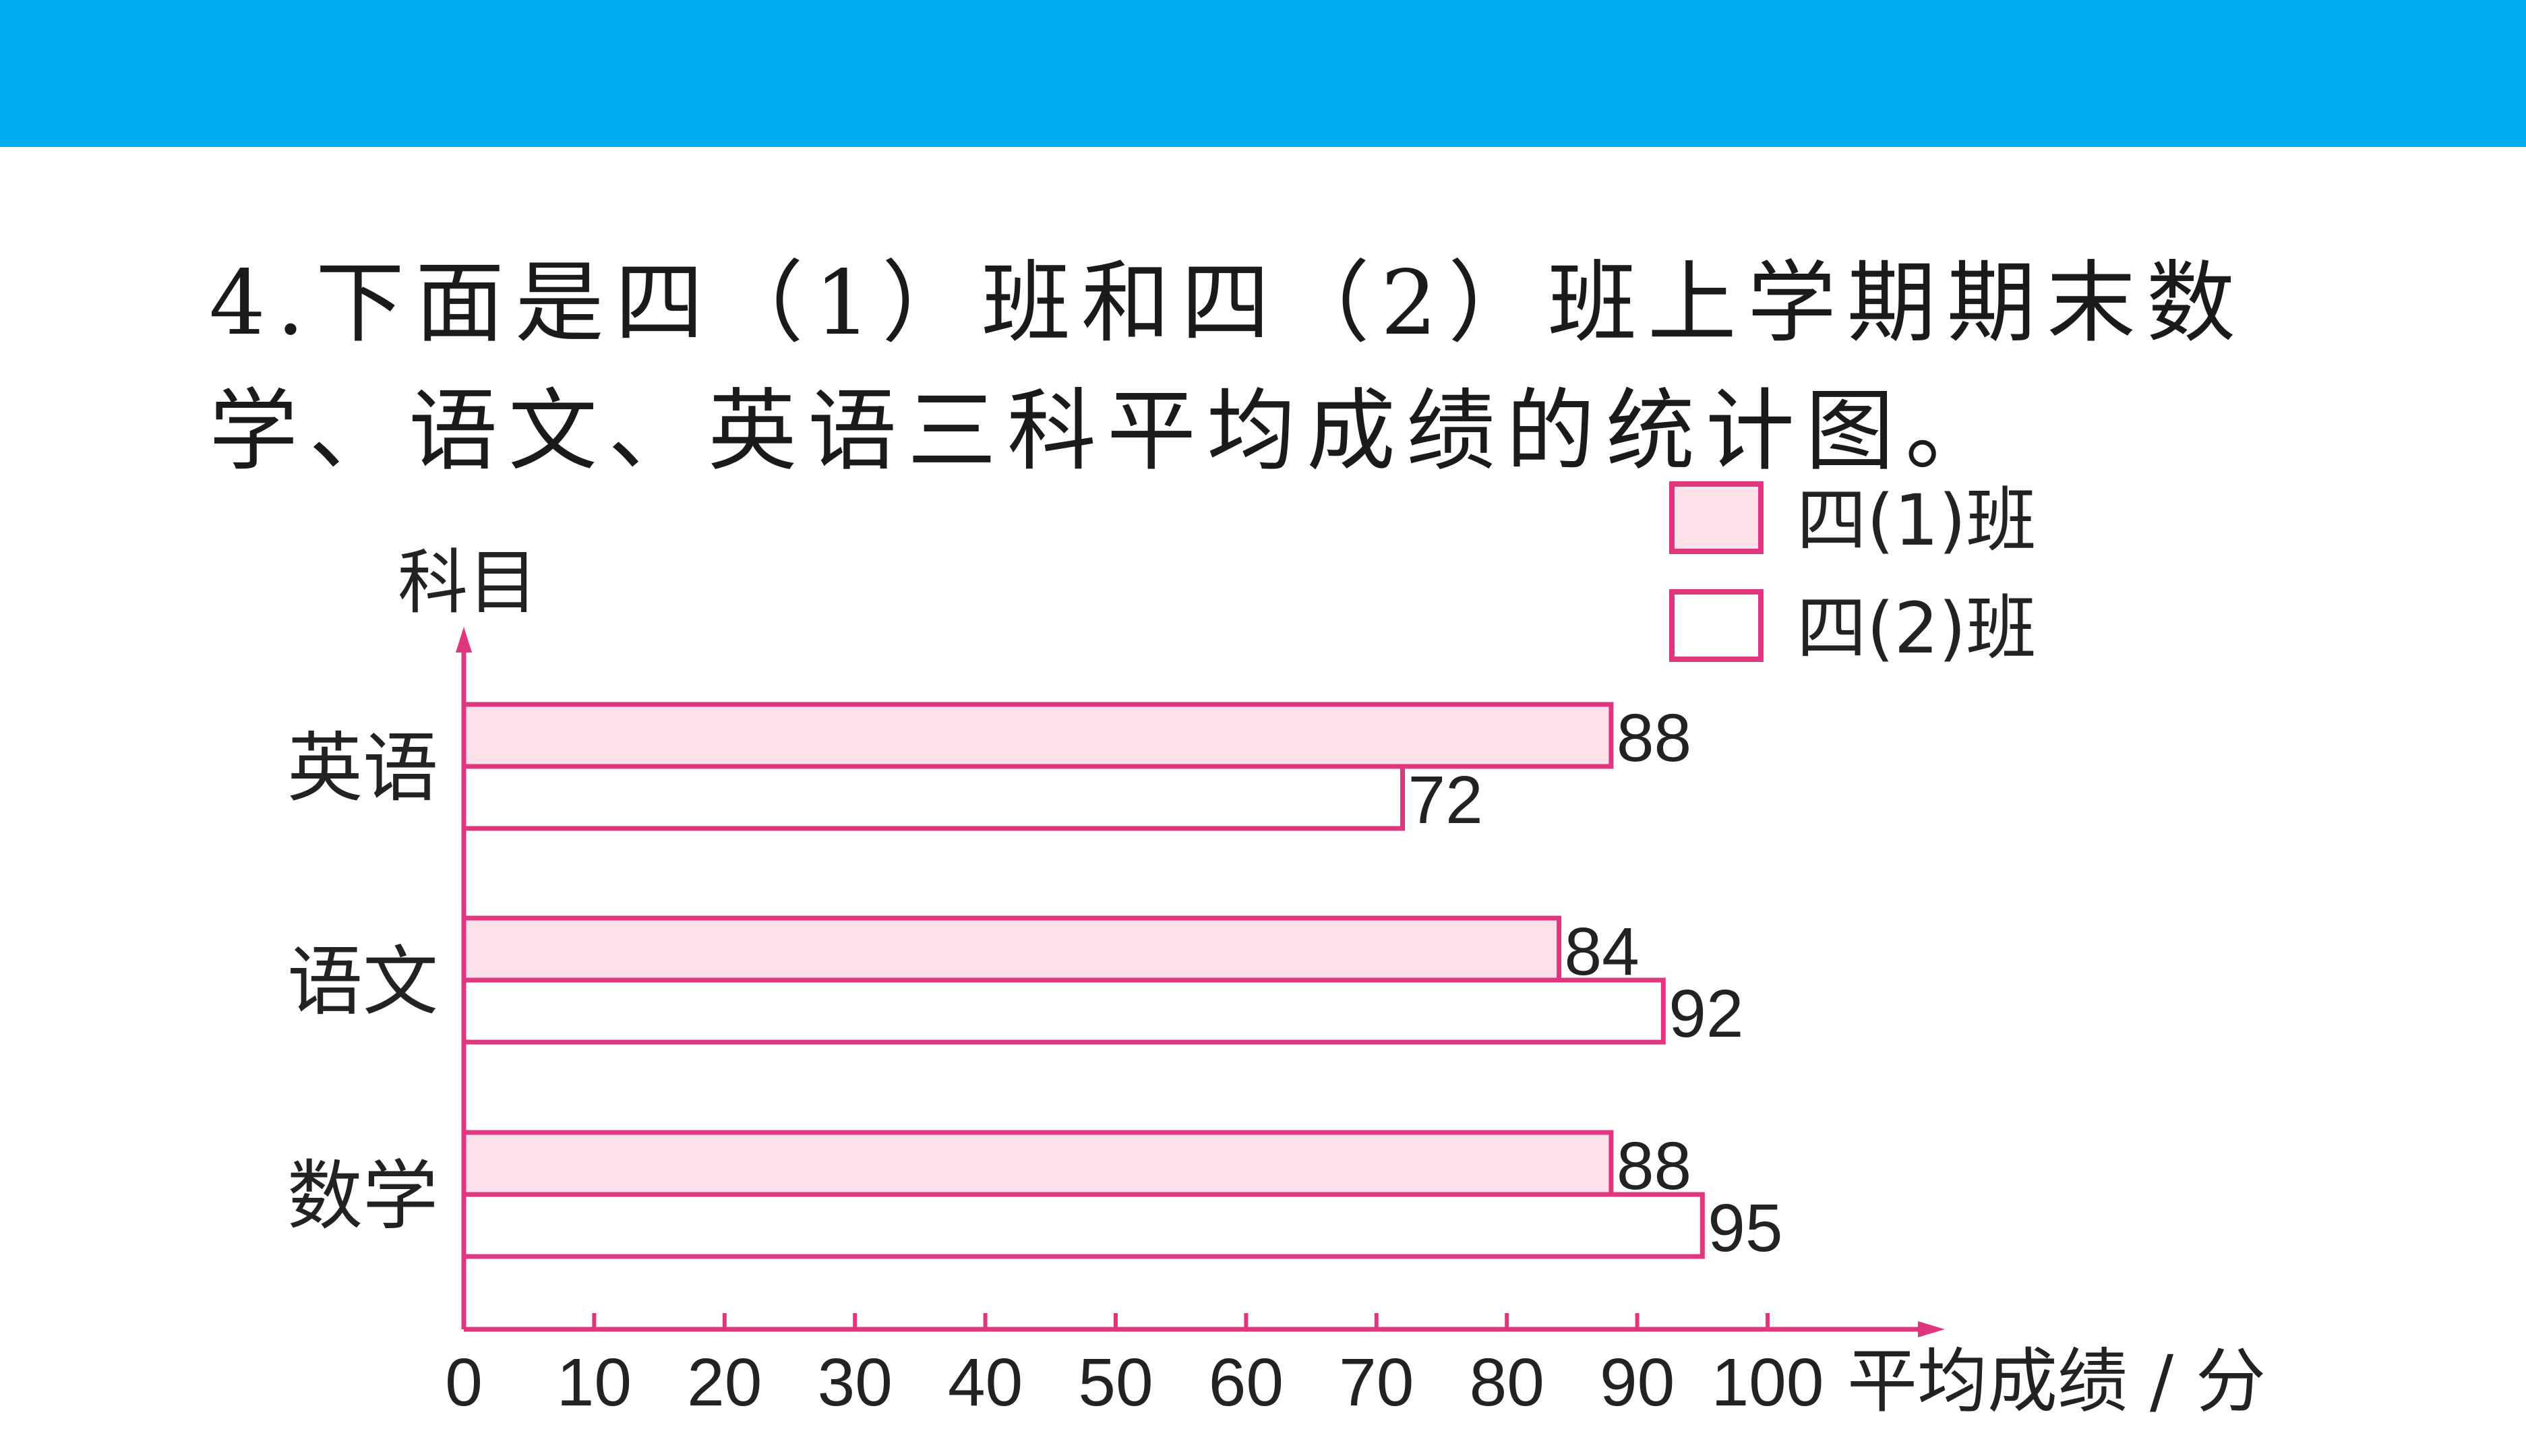 The width and height of the screenshot is (2526, 1456). I want to click on x-tick-label: 40, so click(985, 1382).